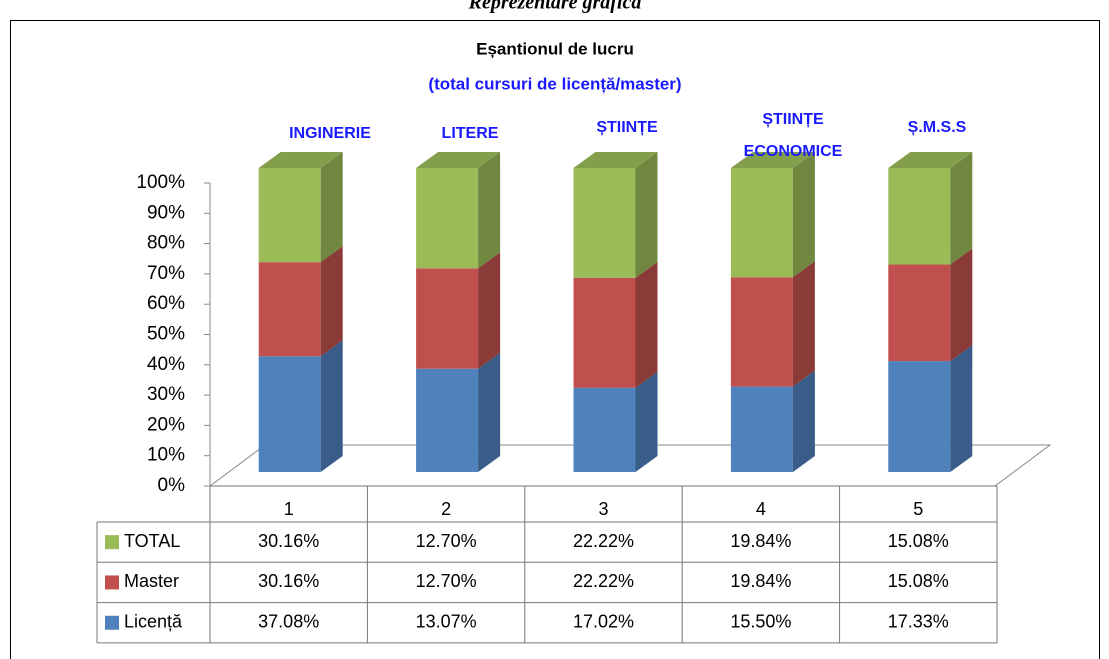  What do you see at coordinates (937, 127) in the screenshot?
I see `annotation: Ș.M.S.S` at bounding box center [937, 127].